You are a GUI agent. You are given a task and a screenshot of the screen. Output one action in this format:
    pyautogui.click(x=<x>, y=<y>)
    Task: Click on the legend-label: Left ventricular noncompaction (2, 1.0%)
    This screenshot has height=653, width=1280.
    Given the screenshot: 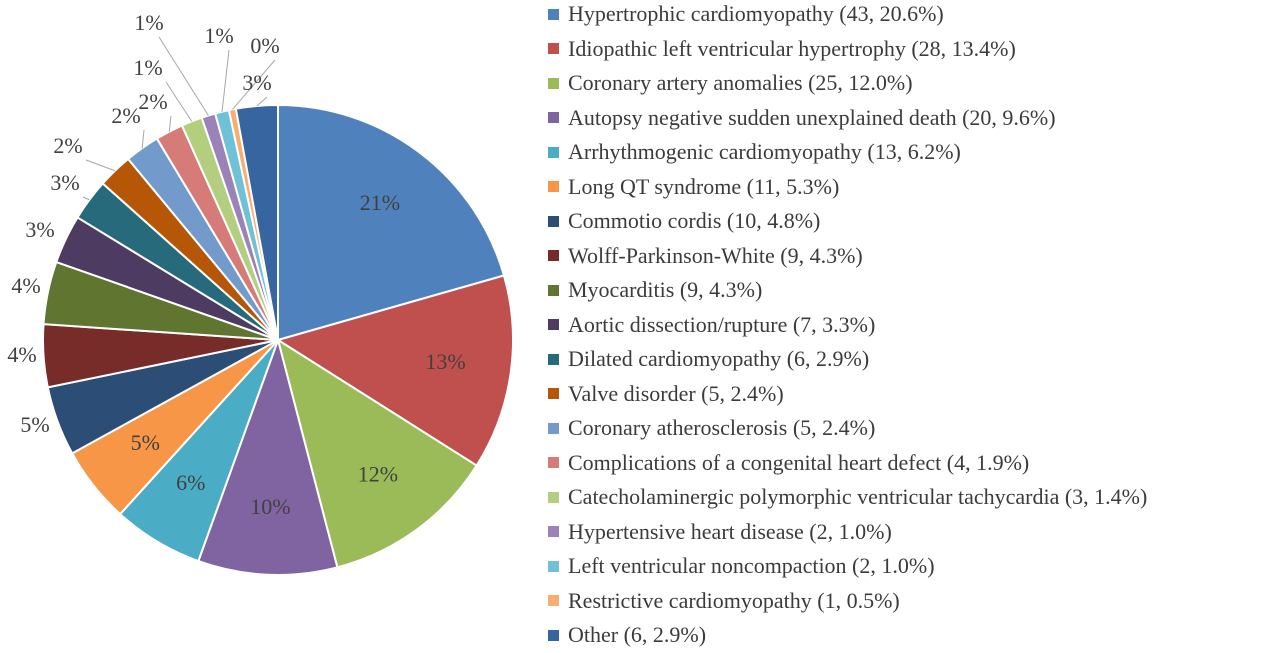 What is the action you would take?
    pyautogui.click(x=751, y=565)
    